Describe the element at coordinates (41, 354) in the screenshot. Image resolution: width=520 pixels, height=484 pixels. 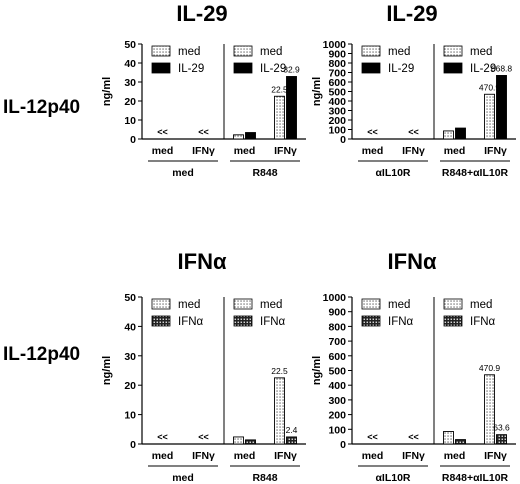
I see `row-label-bottom: IL-12p40` at that location.